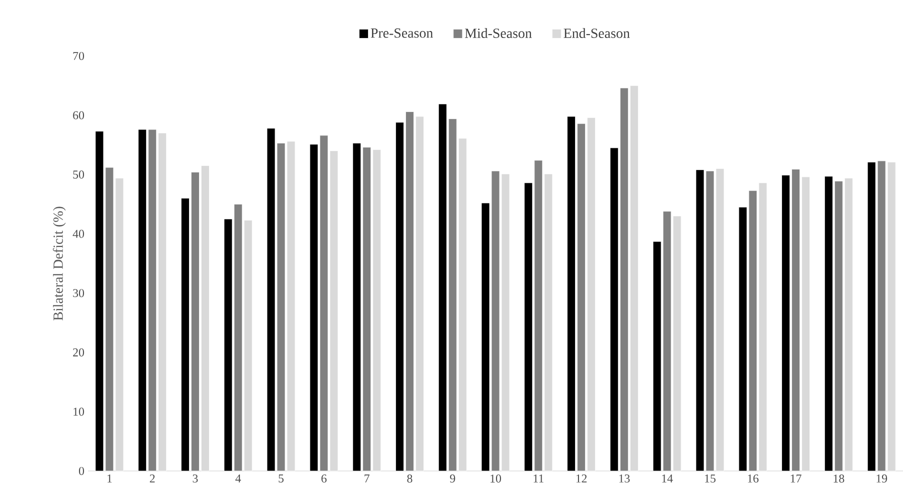 This screenshot has height=502, width=903. Describe the element at coordinates (796, 478) in the screenshot. I see `x-tick-label: 17` at that location.